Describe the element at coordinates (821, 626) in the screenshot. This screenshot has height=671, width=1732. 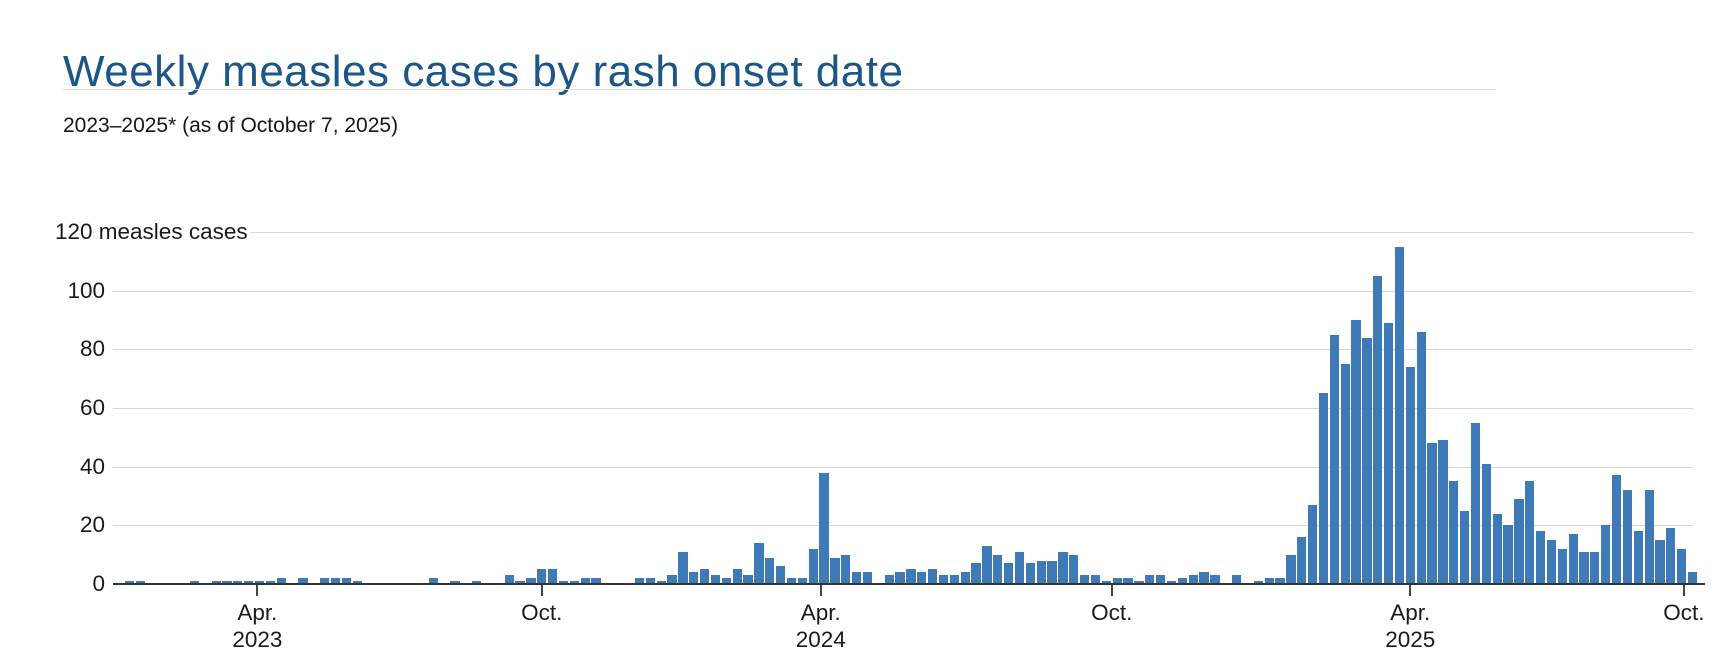
I see `x-tick-label-apr-2024: Apr. 2024` at that location.